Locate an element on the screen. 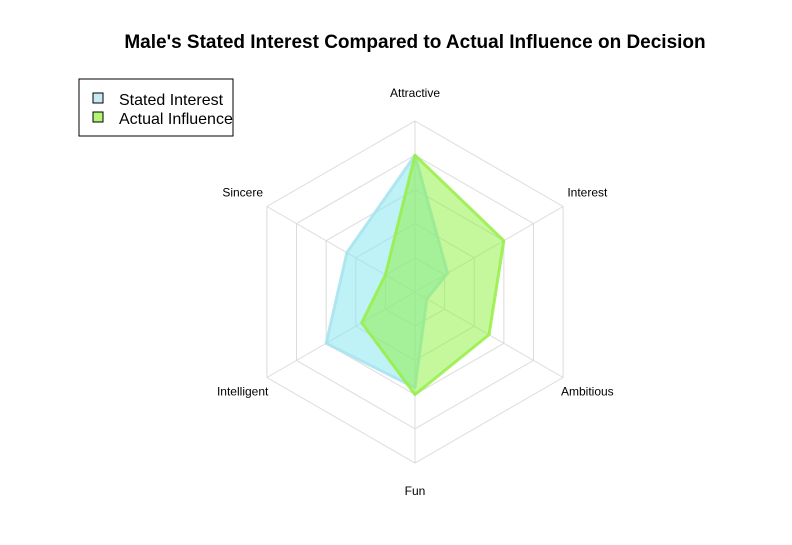 This screenshot has height=545, width=792. axis-label-ambitious: Ambitious is located at coordinates (587, 392).